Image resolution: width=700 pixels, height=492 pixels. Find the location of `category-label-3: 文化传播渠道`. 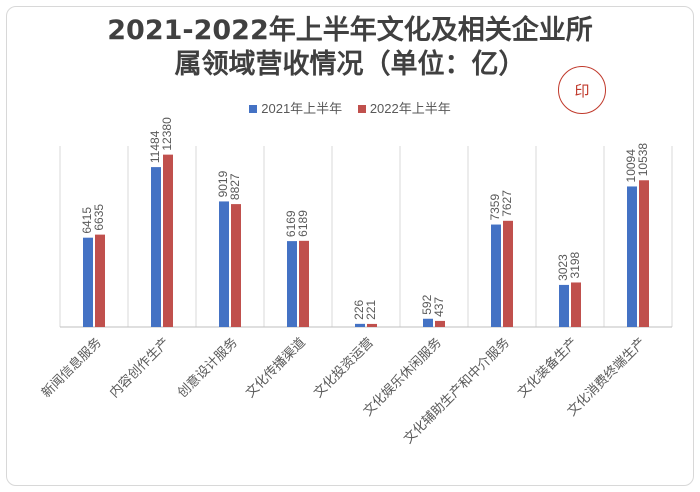

category-label-3: 文化传播渠道 is located at coordinates (275, 368).